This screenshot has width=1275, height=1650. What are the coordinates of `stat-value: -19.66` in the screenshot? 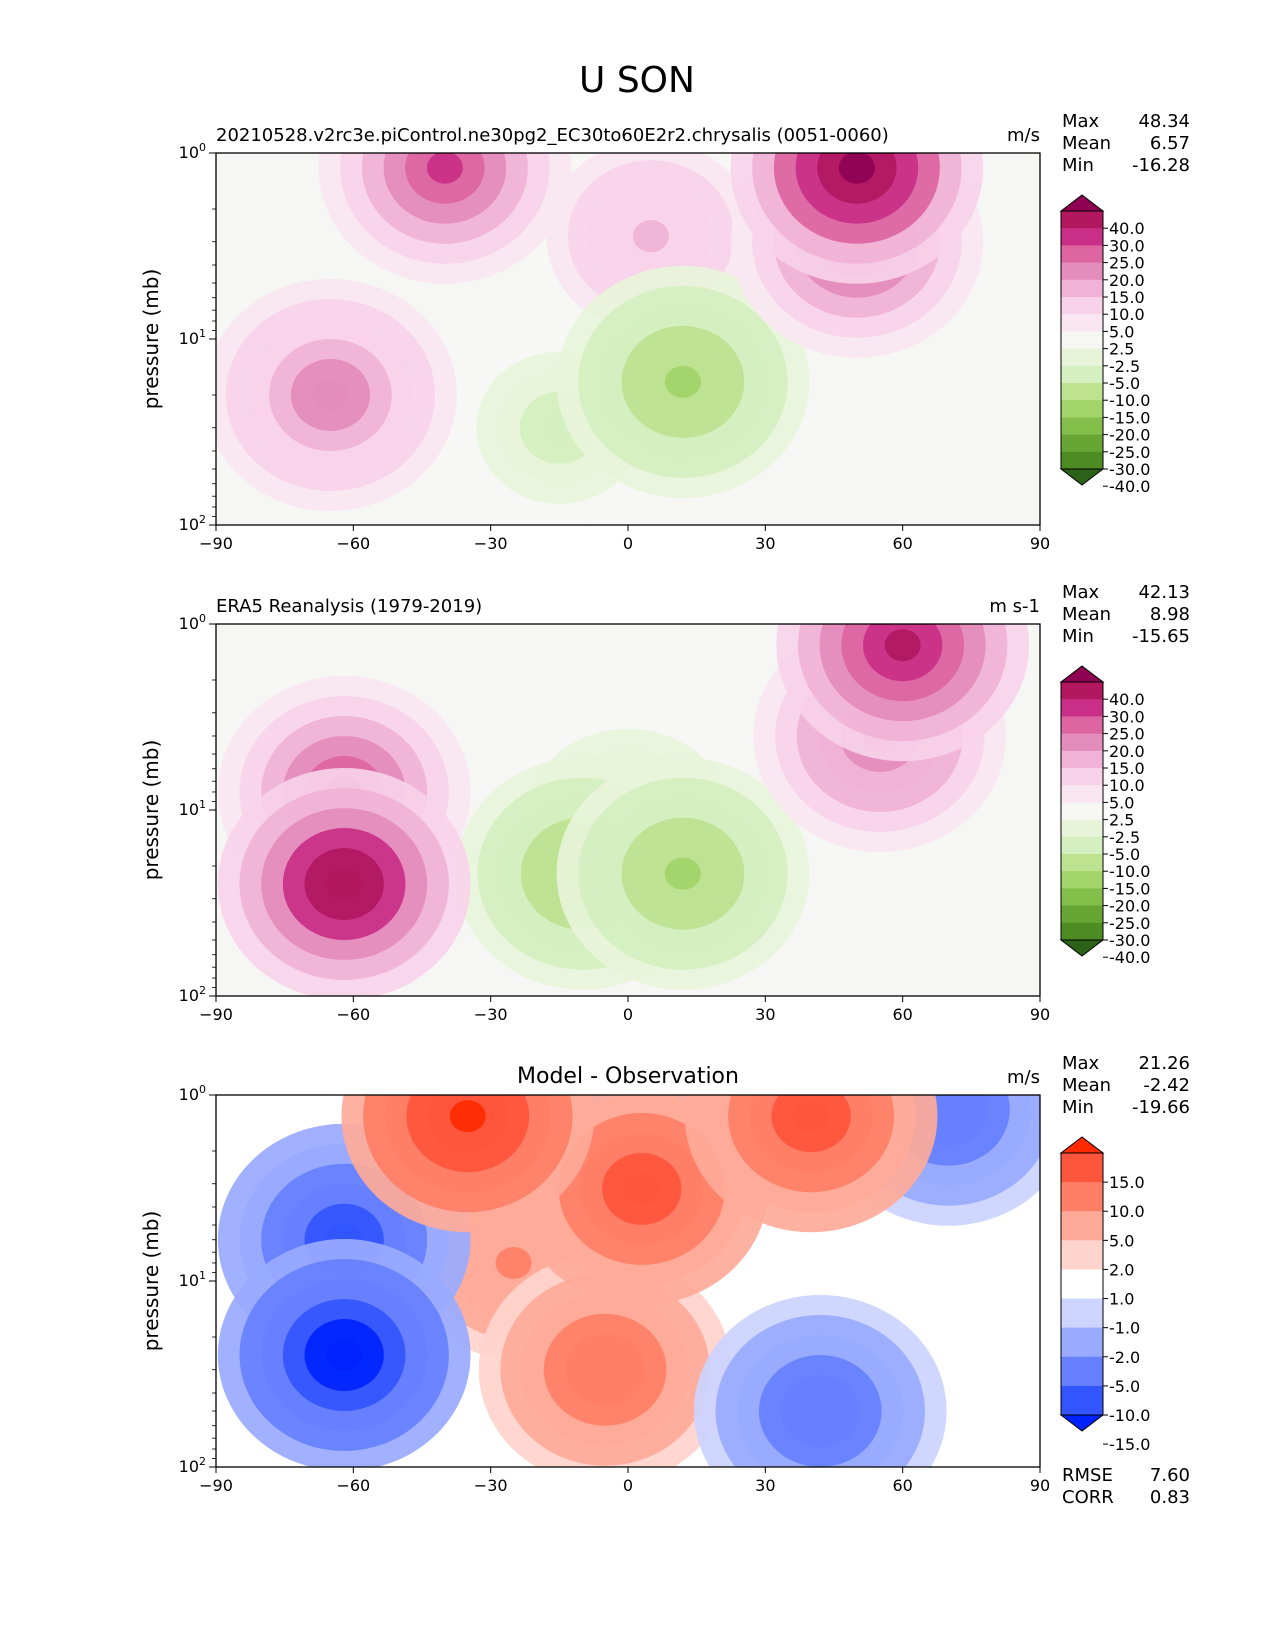 It's located at (1161, 1107).